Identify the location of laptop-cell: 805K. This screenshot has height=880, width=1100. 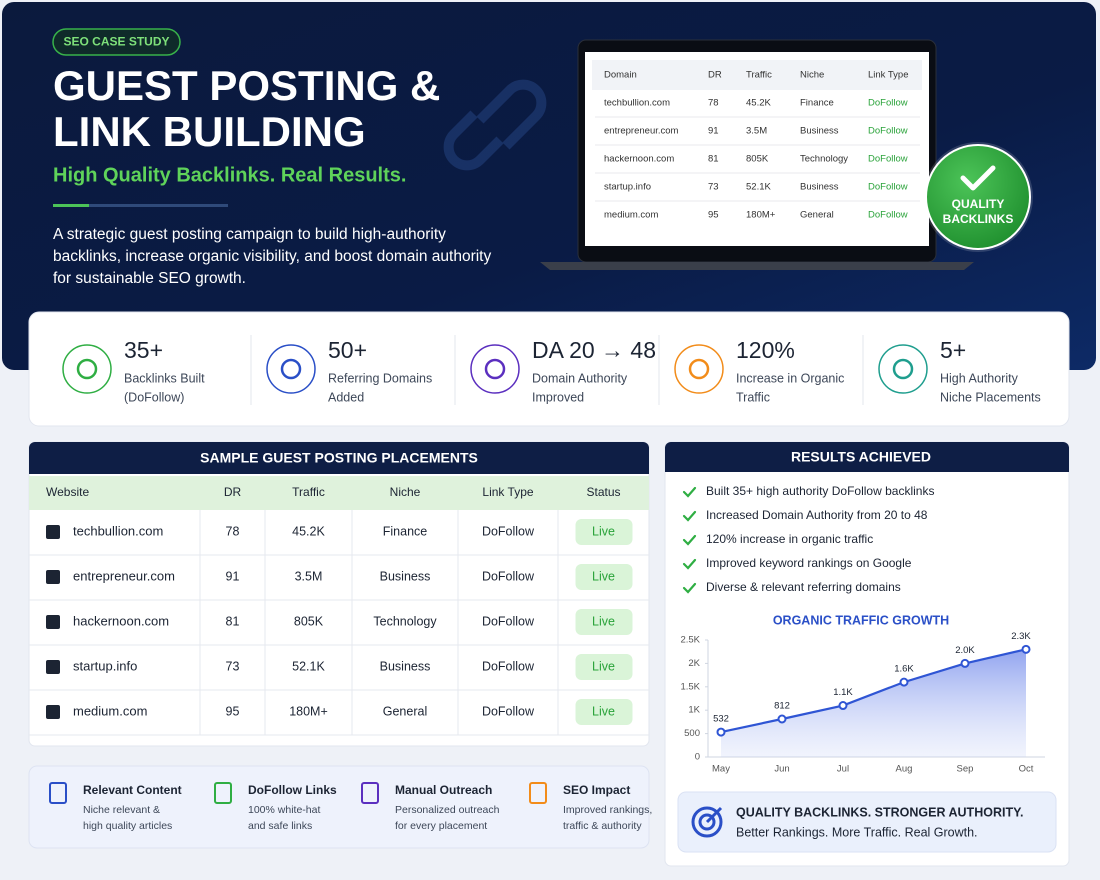
(757, 159).